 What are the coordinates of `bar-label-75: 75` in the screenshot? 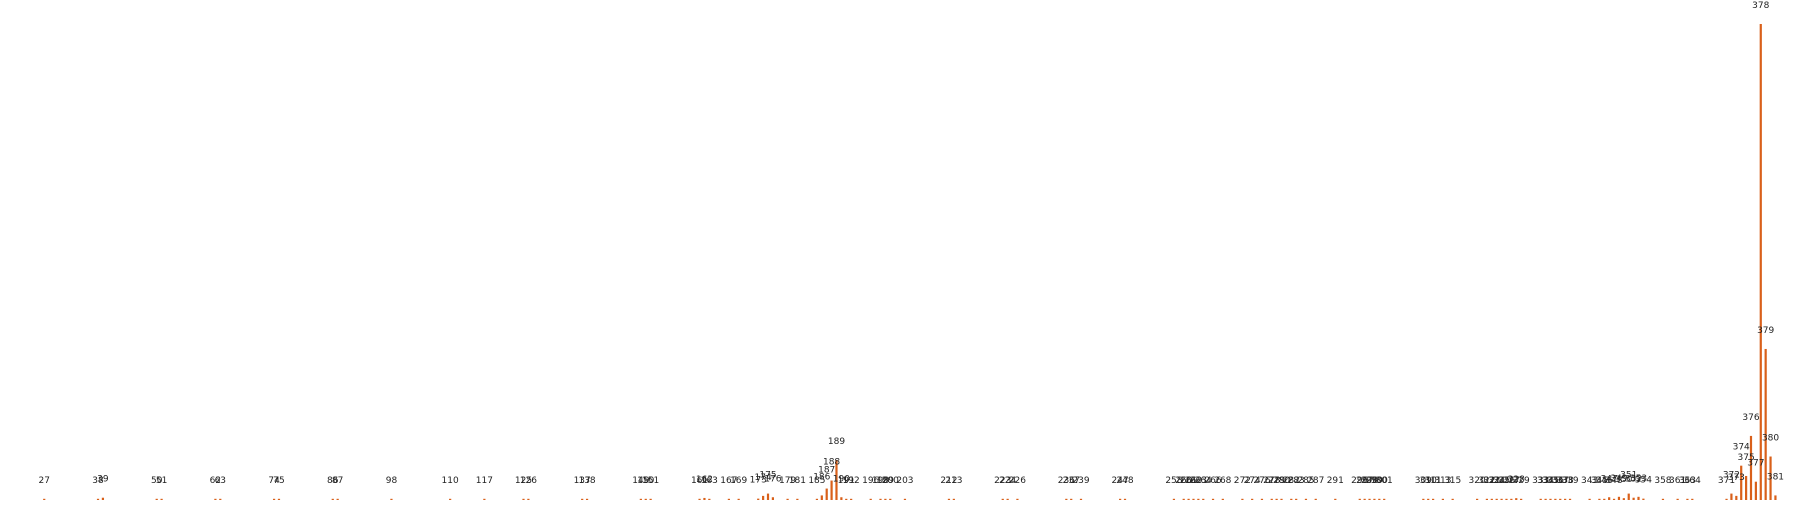 It's located at (278, 481).